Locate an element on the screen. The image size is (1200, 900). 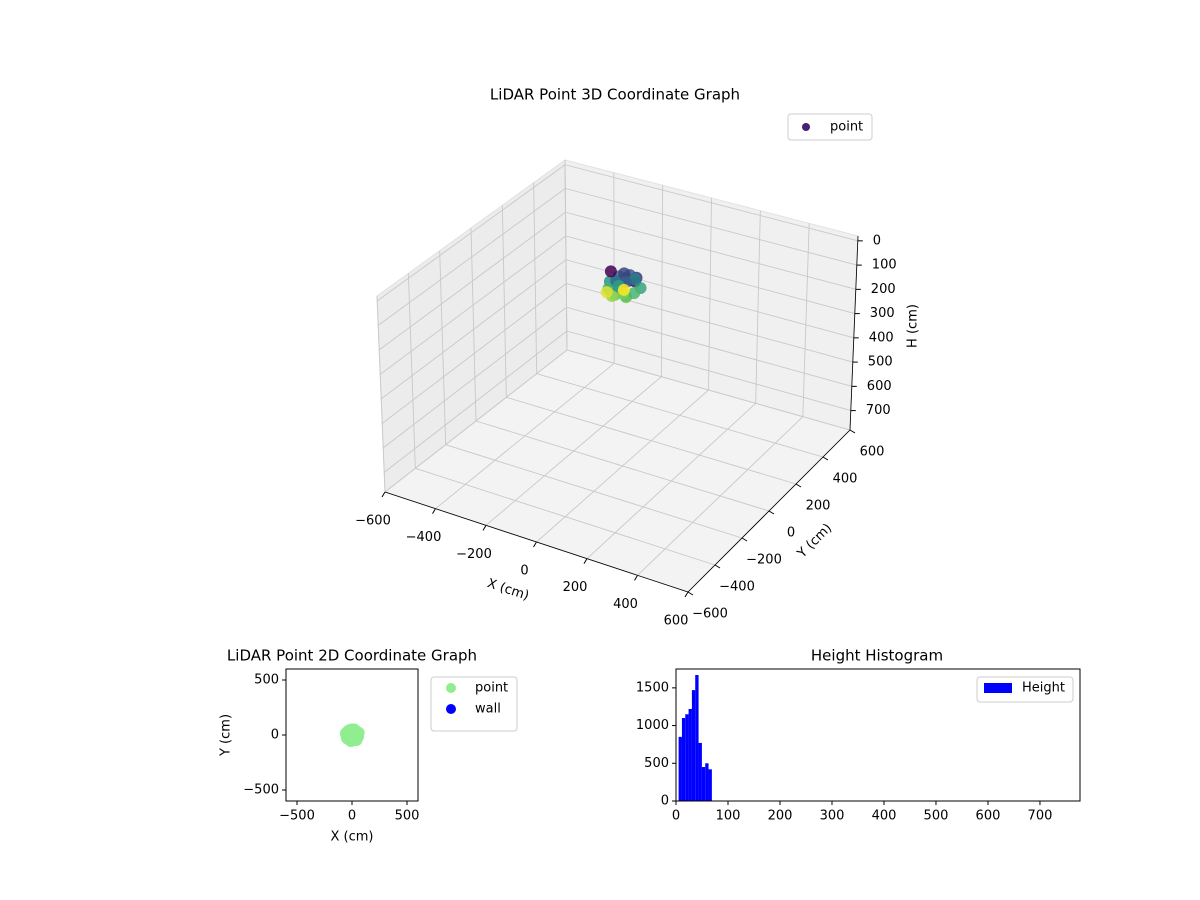
x-tick-label: 700 is located at coordinates (1040, 816).